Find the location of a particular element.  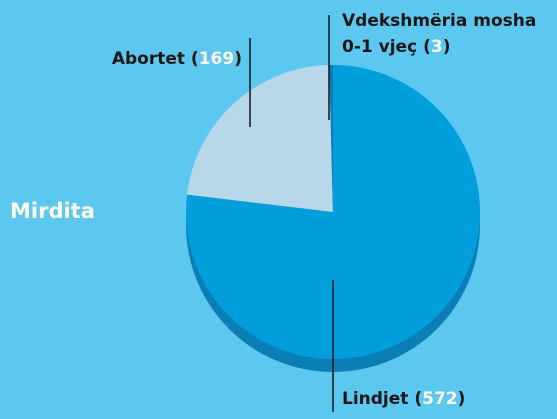

value-label: 572 is located at coordinates (440, 399).